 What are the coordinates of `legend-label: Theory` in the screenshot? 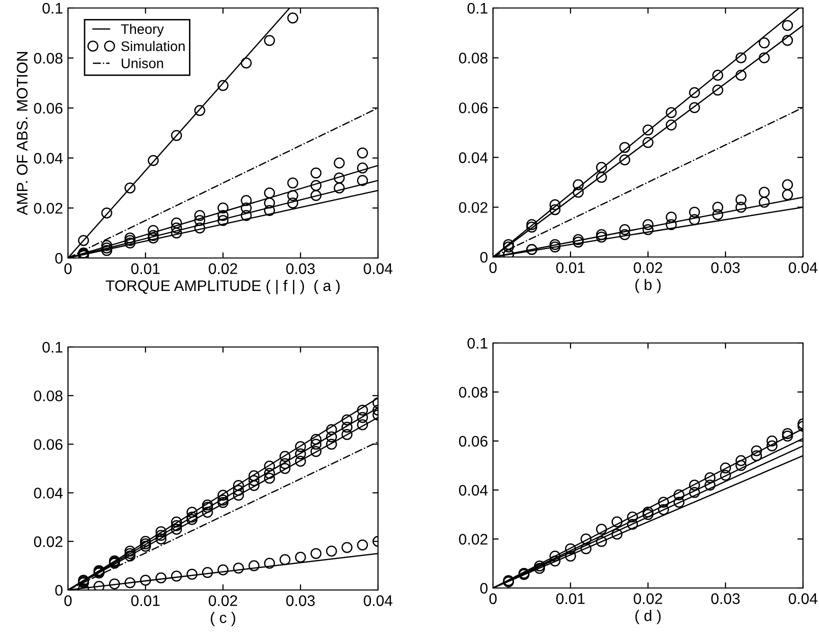 It's located at (142, 30).